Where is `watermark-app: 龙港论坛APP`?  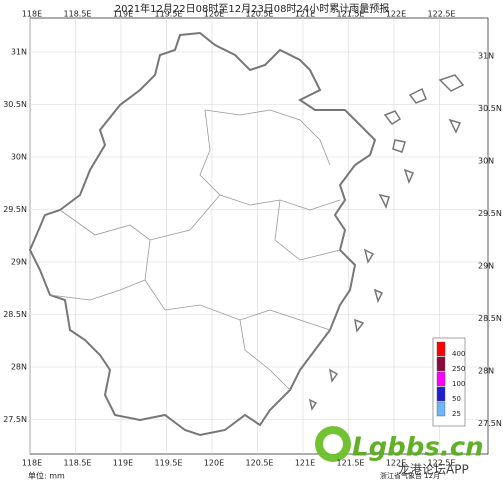
watermark-app: 龙港论坛APP is located at coordinates (433, 470).